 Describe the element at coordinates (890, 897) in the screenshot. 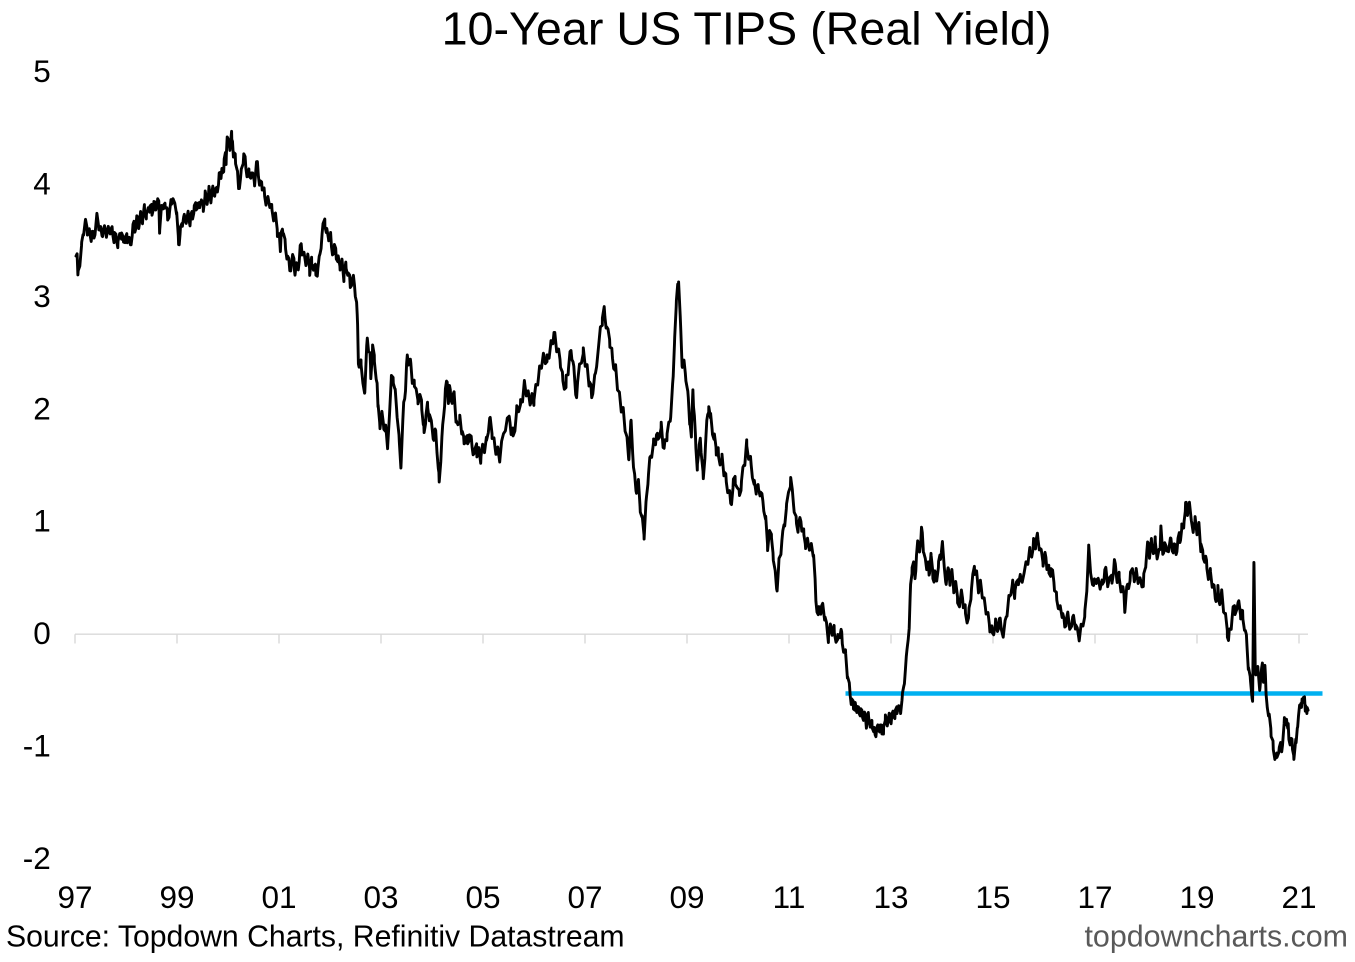

I see `svg-text: 13` at that location.